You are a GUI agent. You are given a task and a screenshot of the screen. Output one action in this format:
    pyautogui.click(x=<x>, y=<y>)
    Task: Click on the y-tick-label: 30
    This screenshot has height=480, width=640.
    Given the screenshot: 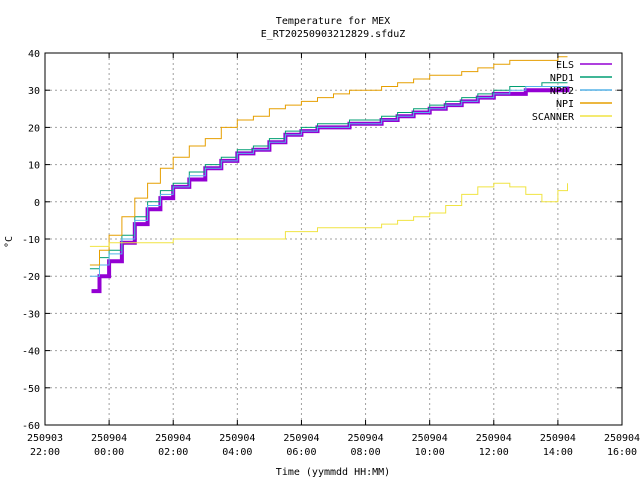 What is the action you would take?
    pyautogui.click(x=34, y=91)
    